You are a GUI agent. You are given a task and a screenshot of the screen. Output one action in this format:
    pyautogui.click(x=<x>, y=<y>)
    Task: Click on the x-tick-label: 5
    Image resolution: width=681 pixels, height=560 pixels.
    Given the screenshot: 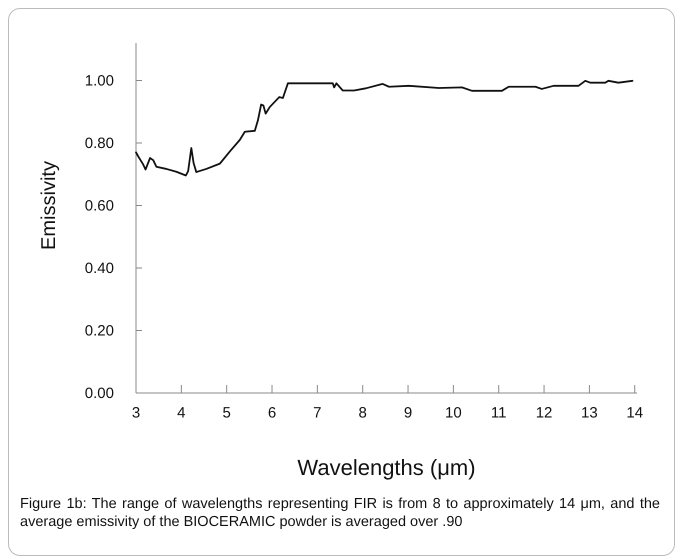 What is the action you would take?
    pyautogui.click(x=226, y=413)
    